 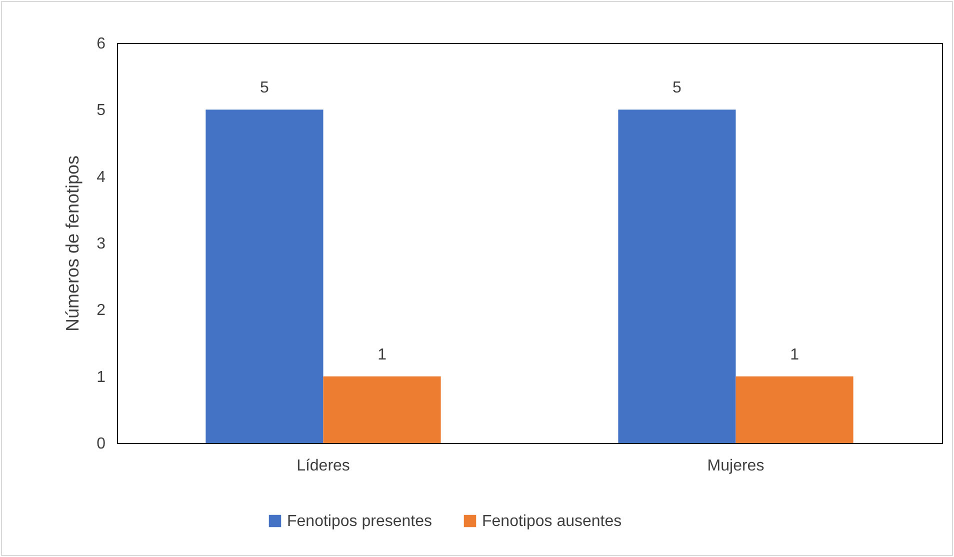 I want to click on y-tick-label: 3, so click(x=101, y=244).